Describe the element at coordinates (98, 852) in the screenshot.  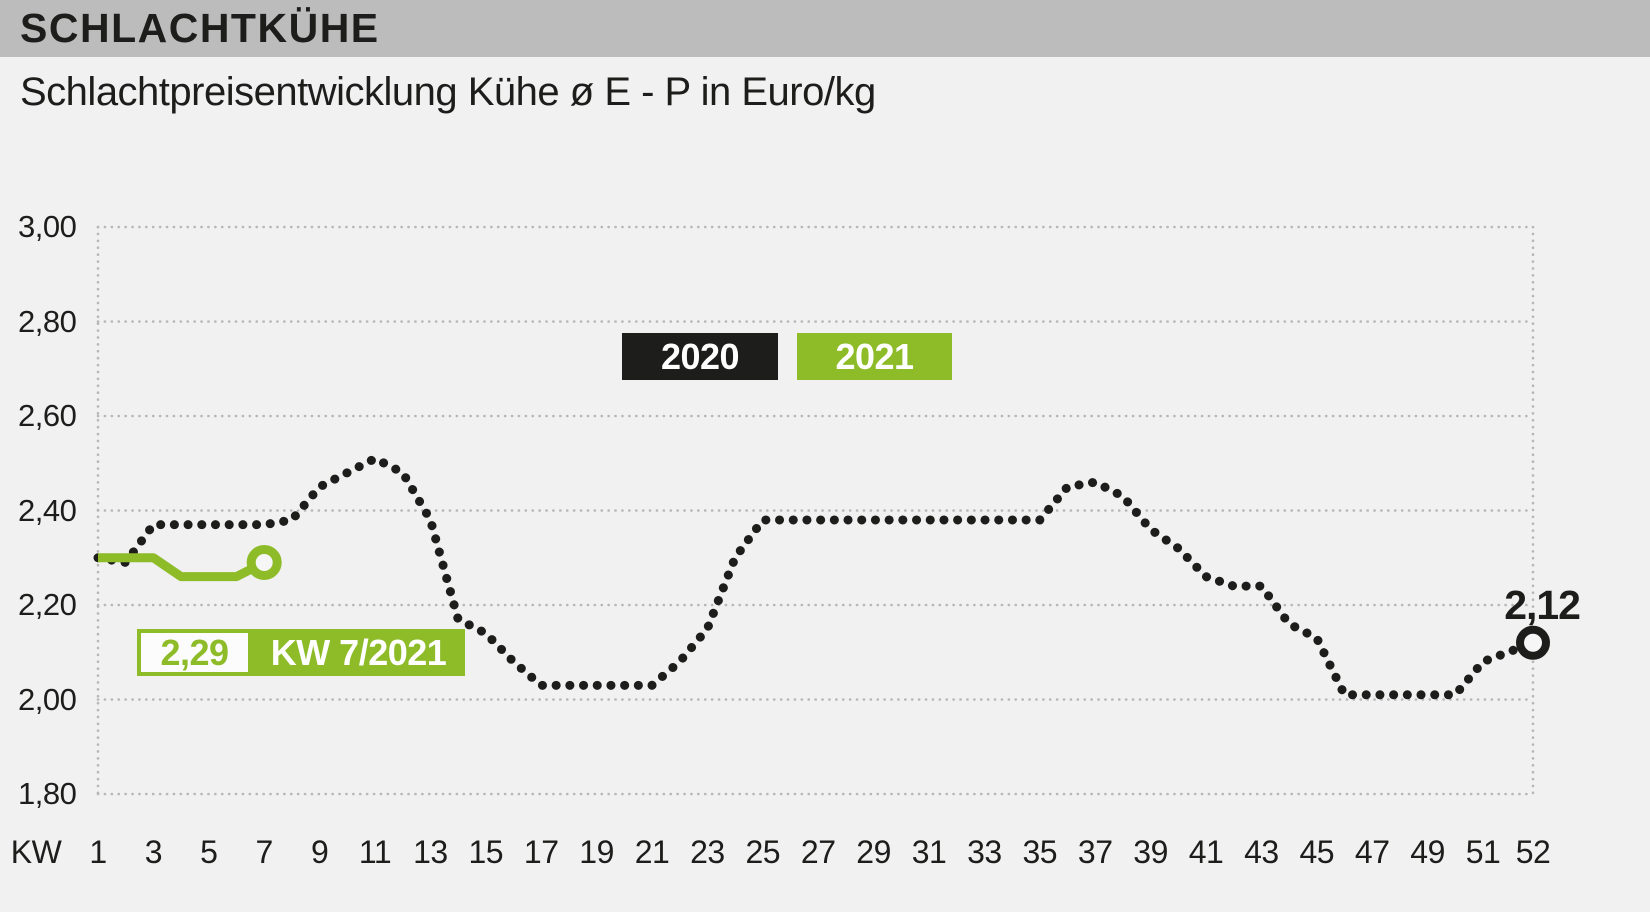
I see `x-tick-label: 1` at that location.